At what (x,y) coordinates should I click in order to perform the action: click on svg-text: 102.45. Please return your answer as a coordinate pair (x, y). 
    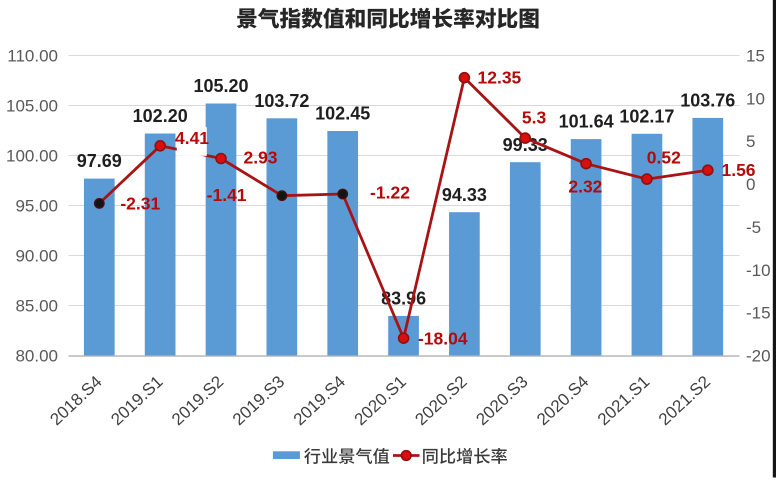
    Looking at the image, I should click on (342, 114).